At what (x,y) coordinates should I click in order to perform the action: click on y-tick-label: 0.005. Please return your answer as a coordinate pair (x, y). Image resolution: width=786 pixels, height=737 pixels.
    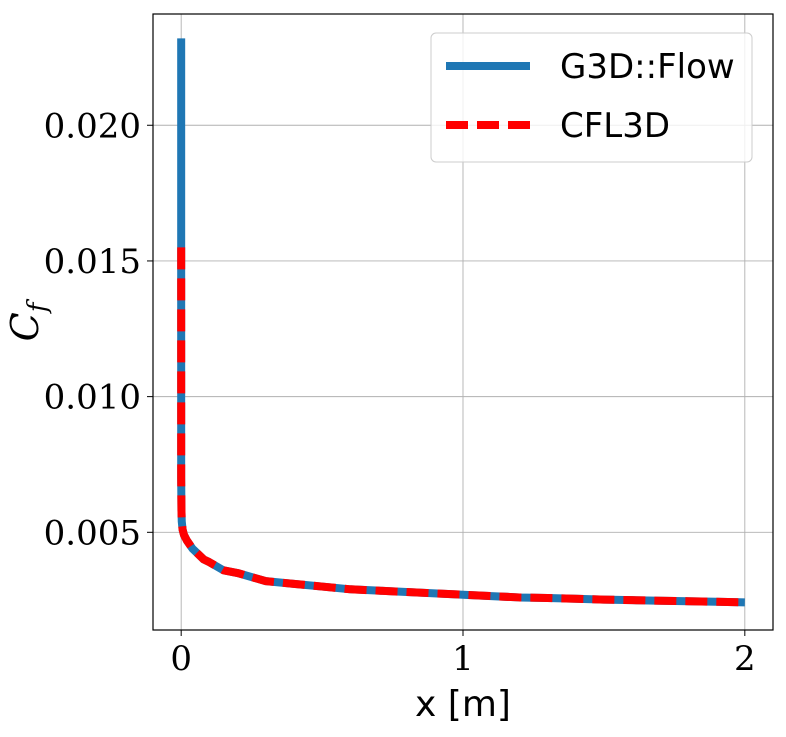
    Looking at the image, I should click on (92, 533).